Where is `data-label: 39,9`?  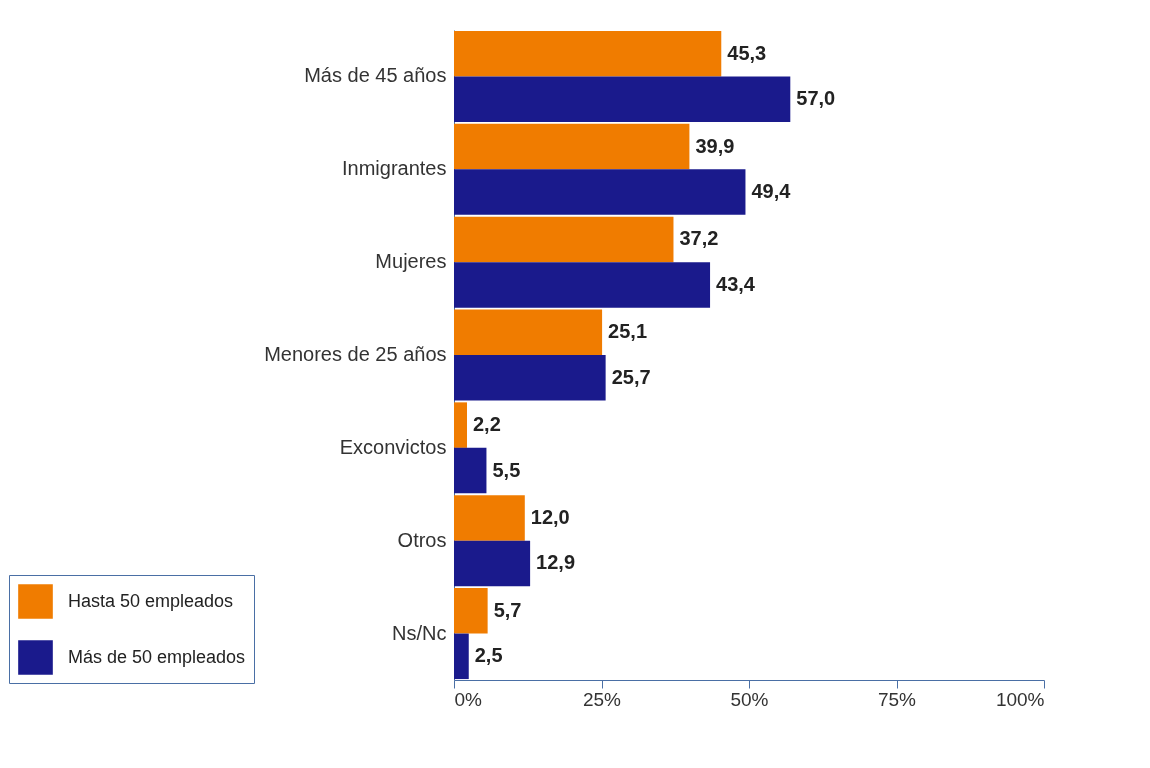
data-label: 39,9 is located at coordinates (715, 145).